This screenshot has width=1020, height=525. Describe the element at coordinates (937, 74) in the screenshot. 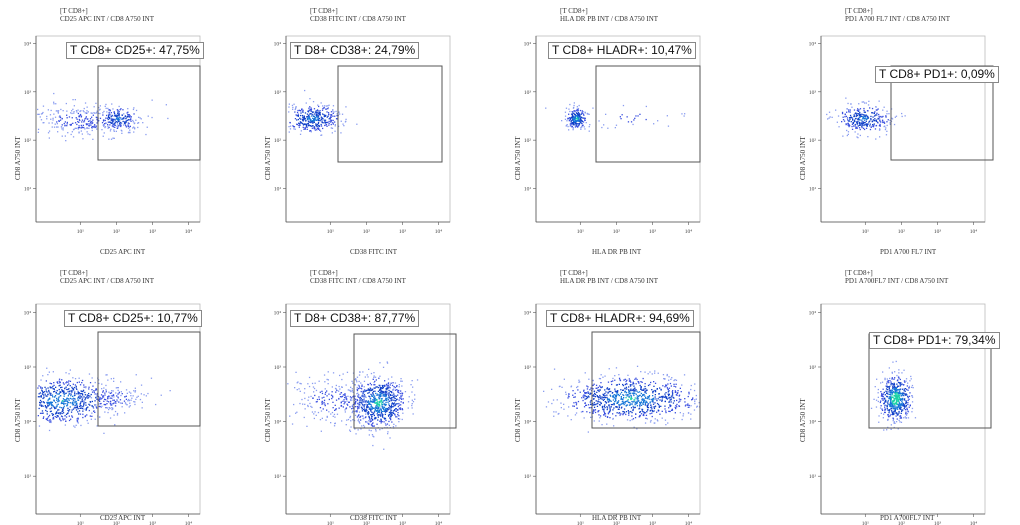

I see `gate-label: T CD8+ PD1+: 0,09%` at that location.